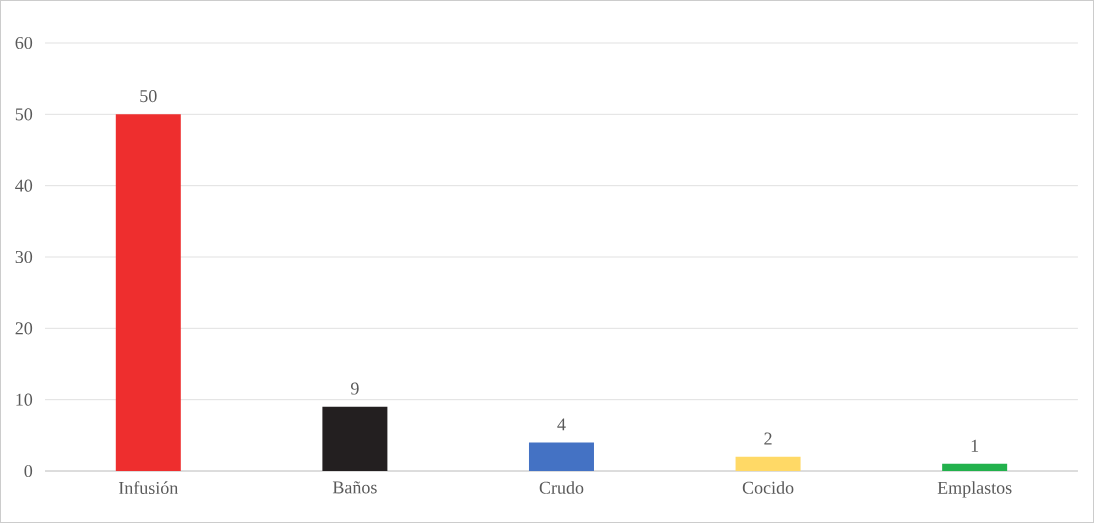 This screenshot has height=523, width=1094. Describe the element at coordinates (975, 445) in the screenshot. I see `data-label: 1` at that location.